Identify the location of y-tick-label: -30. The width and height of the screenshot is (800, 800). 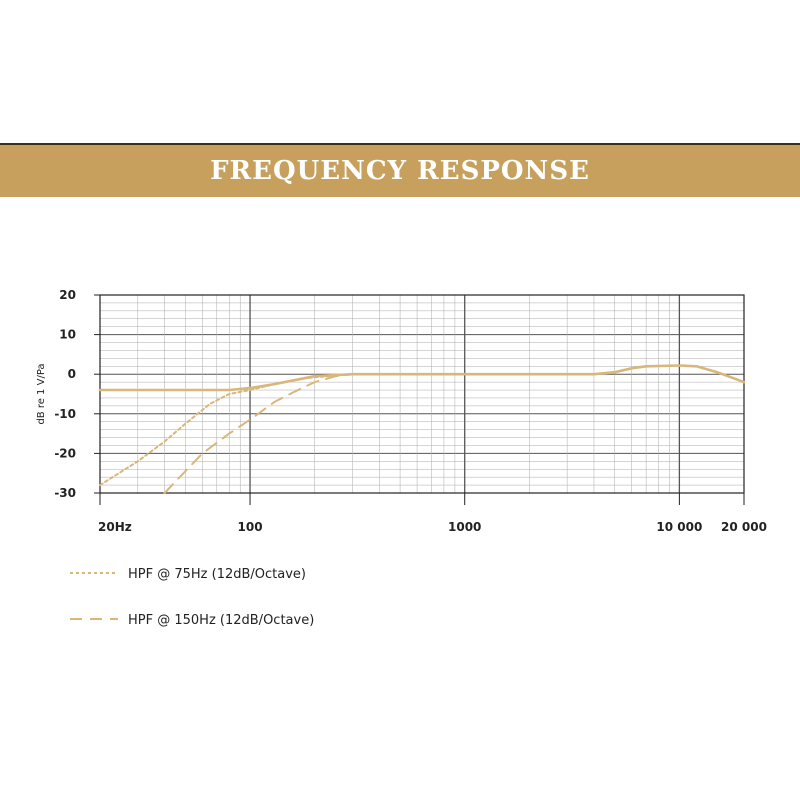
(65, 493).